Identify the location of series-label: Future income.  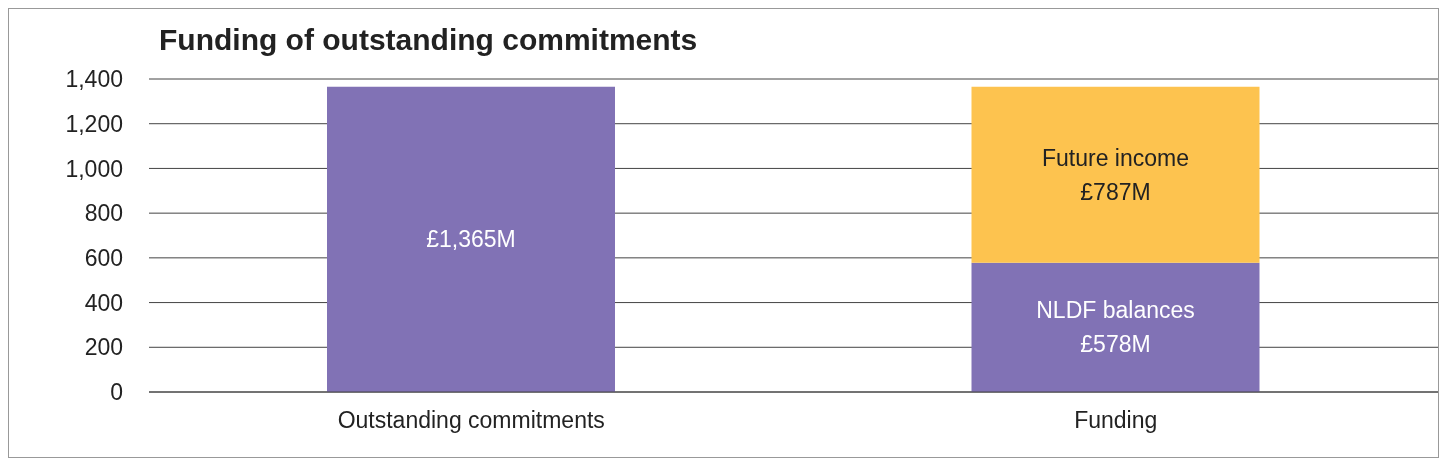
(1115, 157).